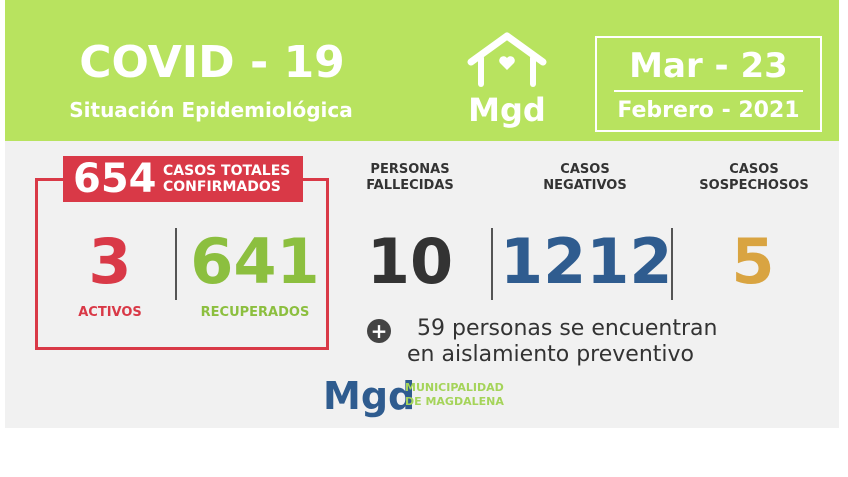 The image size is (848, 477). Describe the element at coordinates (708, 66) in the screenshot. I see `date-day: Mar - 23` at that location.